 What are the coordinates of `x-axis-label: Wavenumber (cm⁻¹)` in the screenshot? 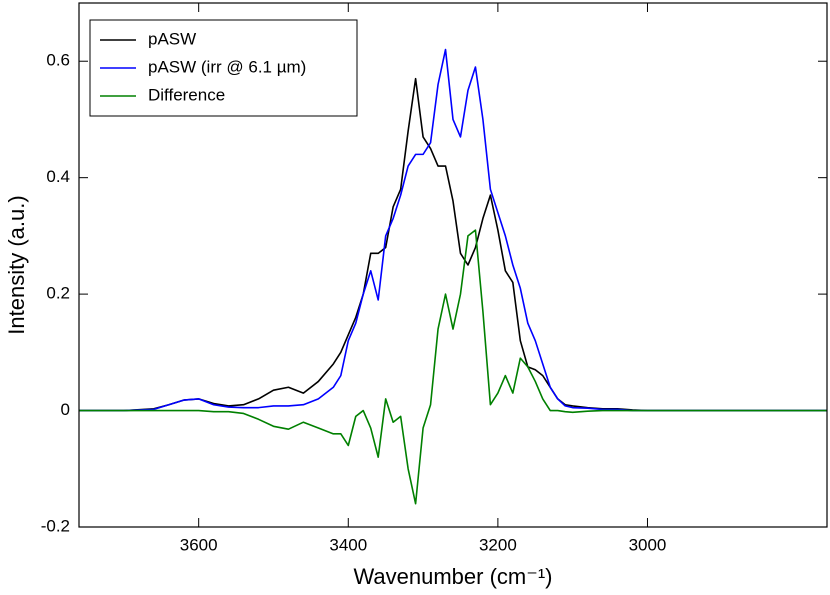 It's located at (452, 576).